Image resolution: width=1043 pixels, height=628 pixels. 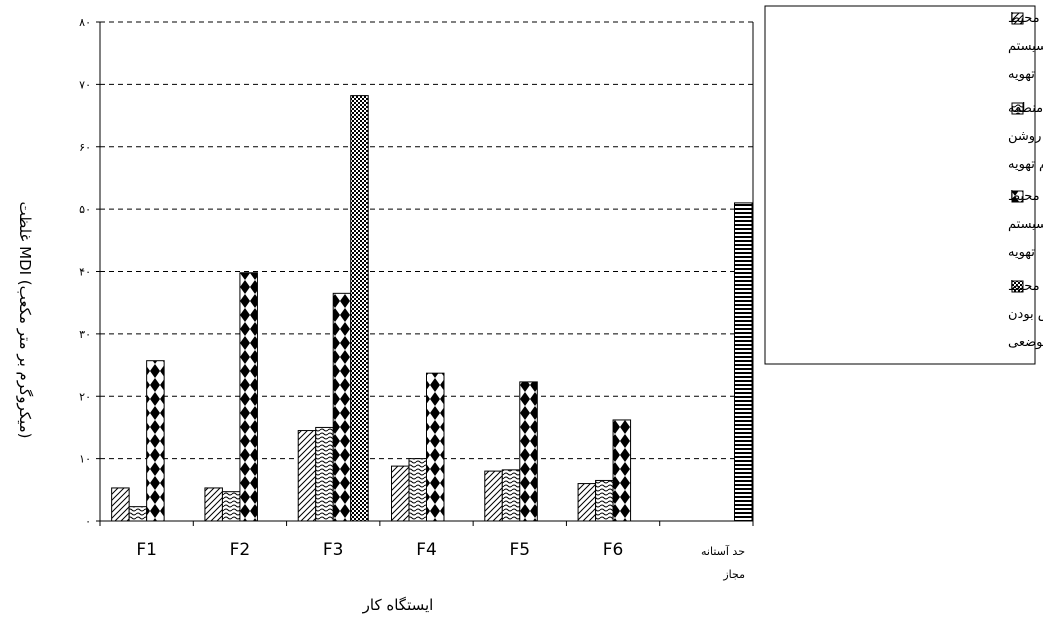 I want to click on bar-series3-F2, so click(x=248, y=397).